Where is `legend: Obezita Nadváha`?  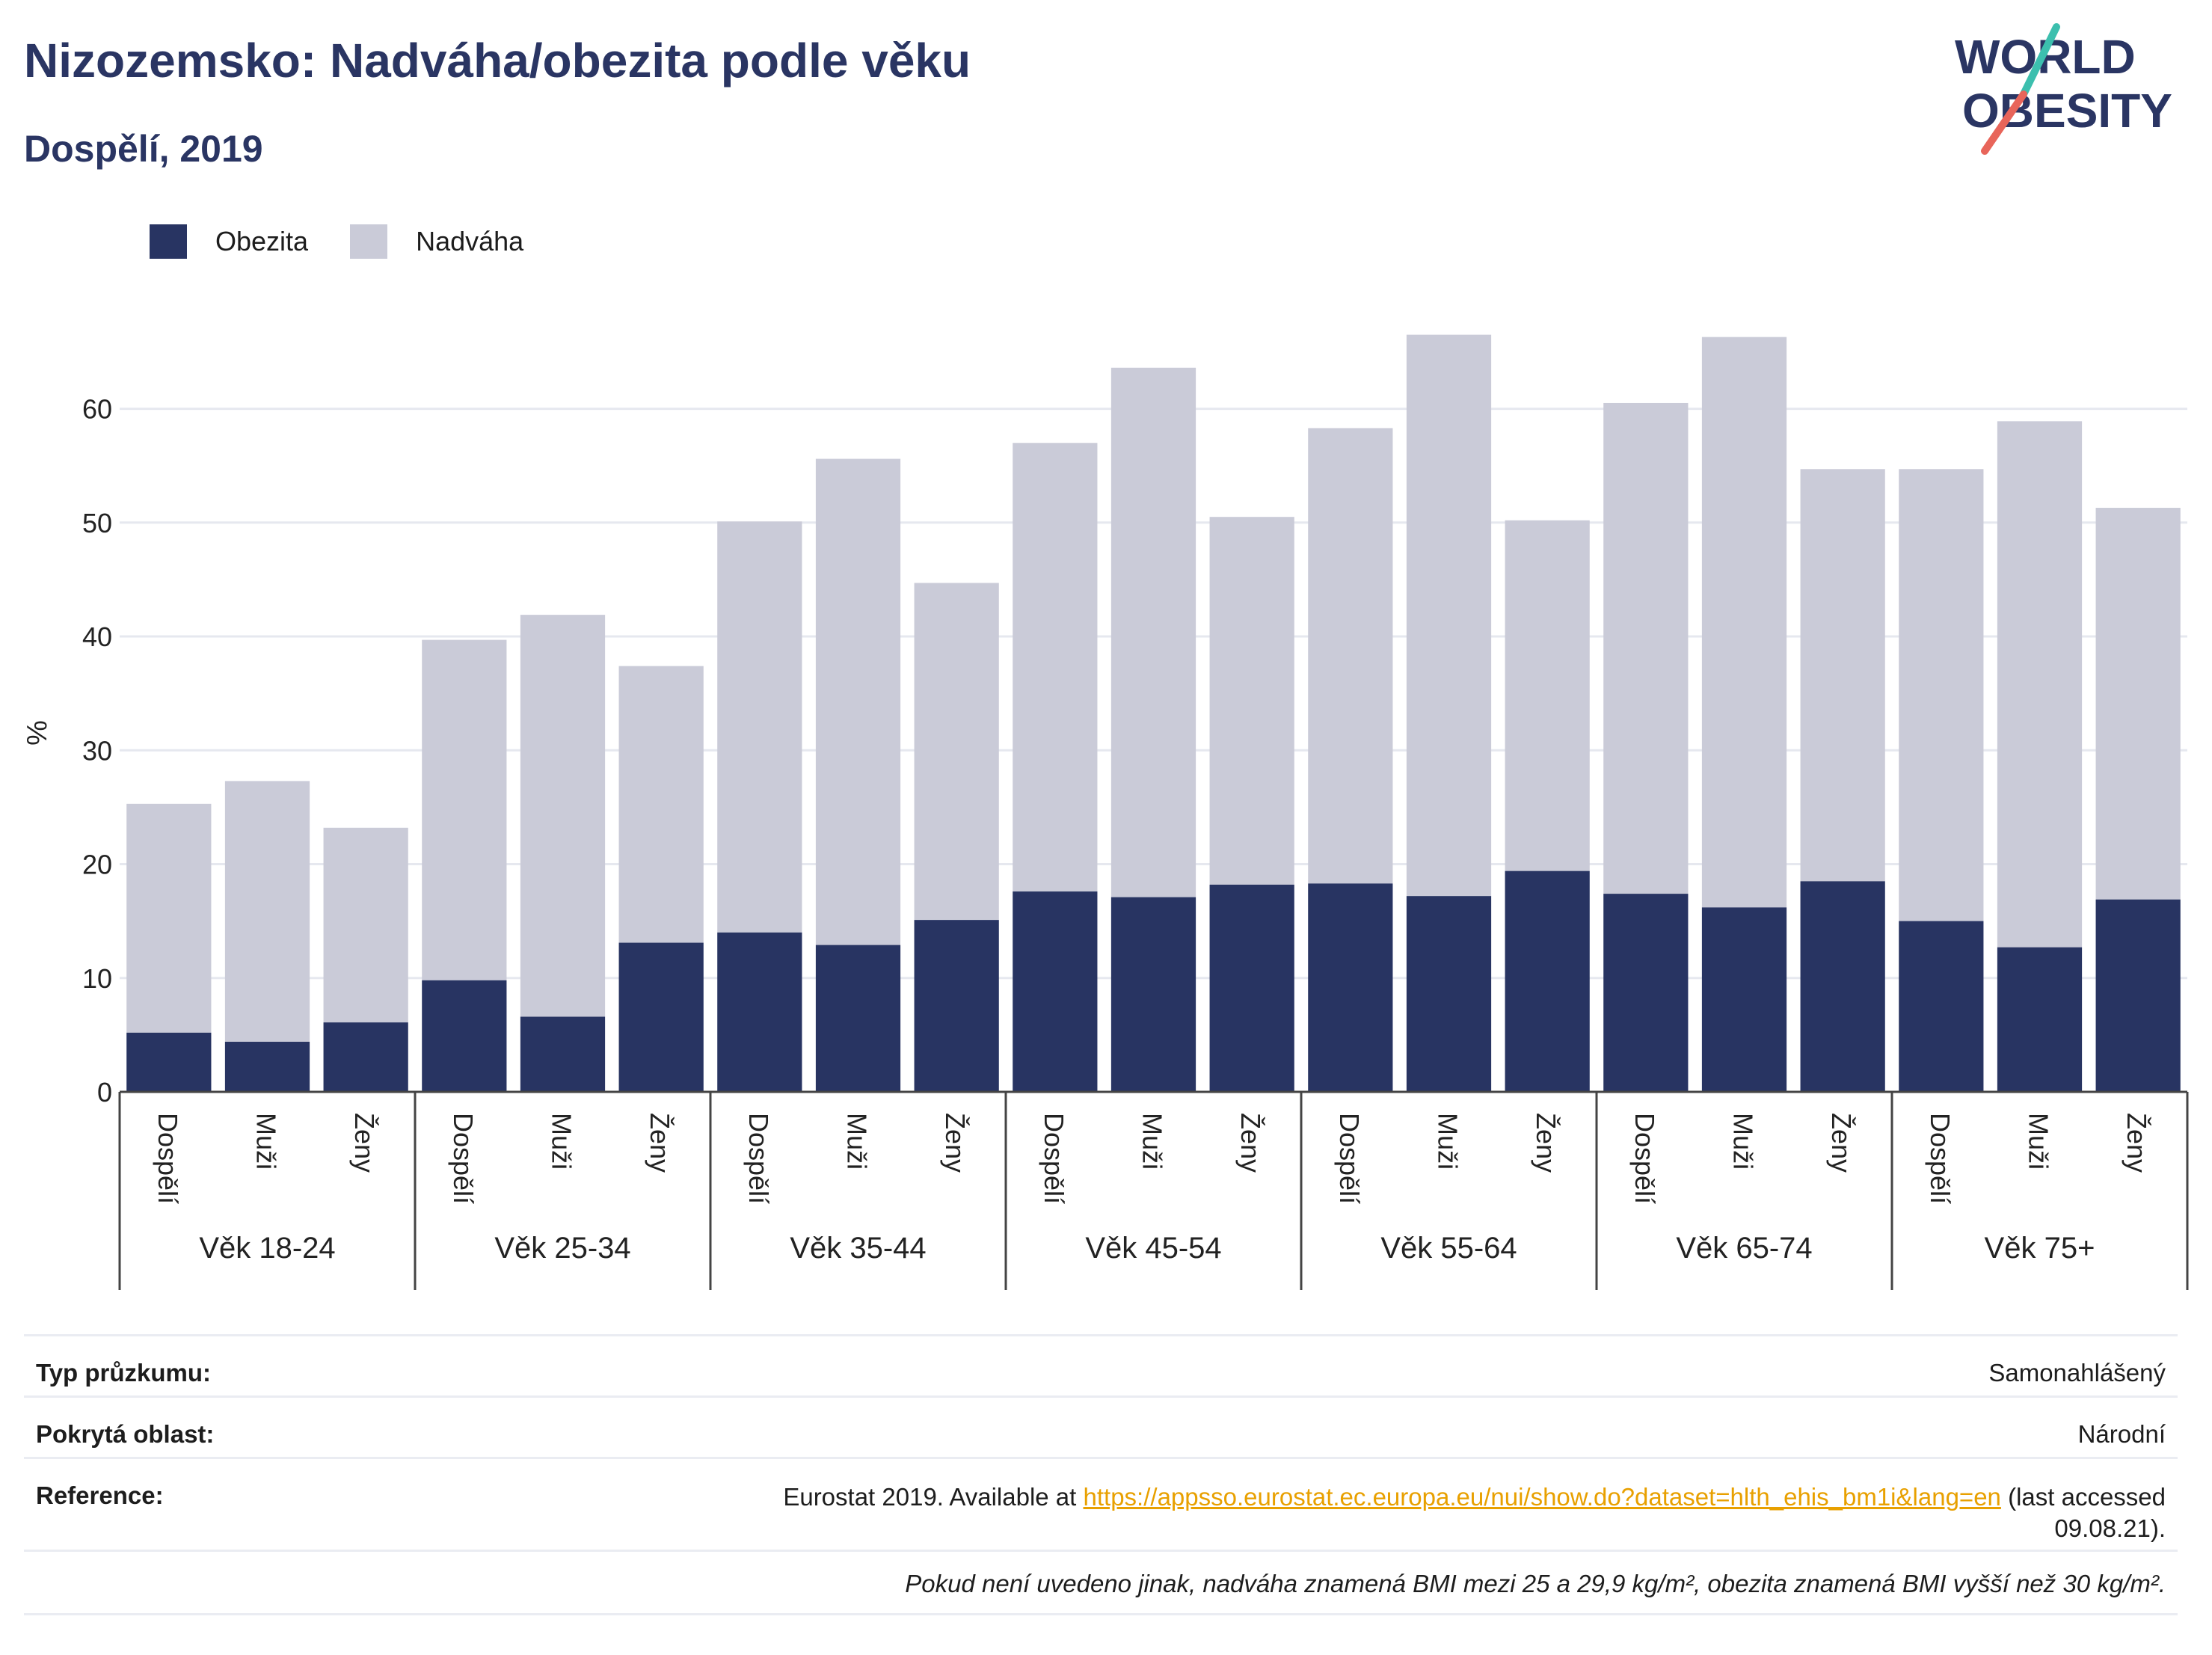 legend: Obezita Nadváha is located at coordinates (357, 241).